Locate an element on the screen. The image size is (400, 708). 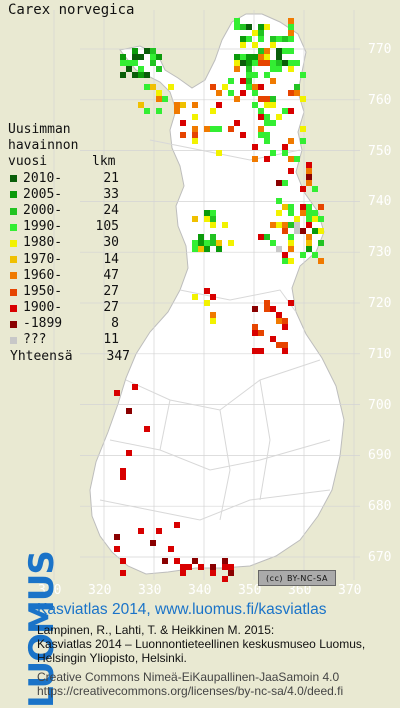
y-axis-label: 710 is located at coordinates (380, 354).